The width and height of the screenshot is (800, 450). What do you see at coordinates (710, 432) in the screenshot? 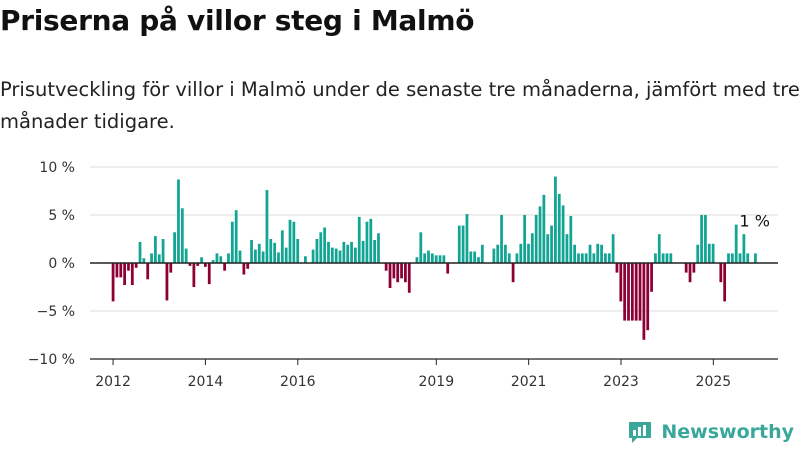
I see `newsworthy-brand: Newsworthy` at bounding box center [710, 432].